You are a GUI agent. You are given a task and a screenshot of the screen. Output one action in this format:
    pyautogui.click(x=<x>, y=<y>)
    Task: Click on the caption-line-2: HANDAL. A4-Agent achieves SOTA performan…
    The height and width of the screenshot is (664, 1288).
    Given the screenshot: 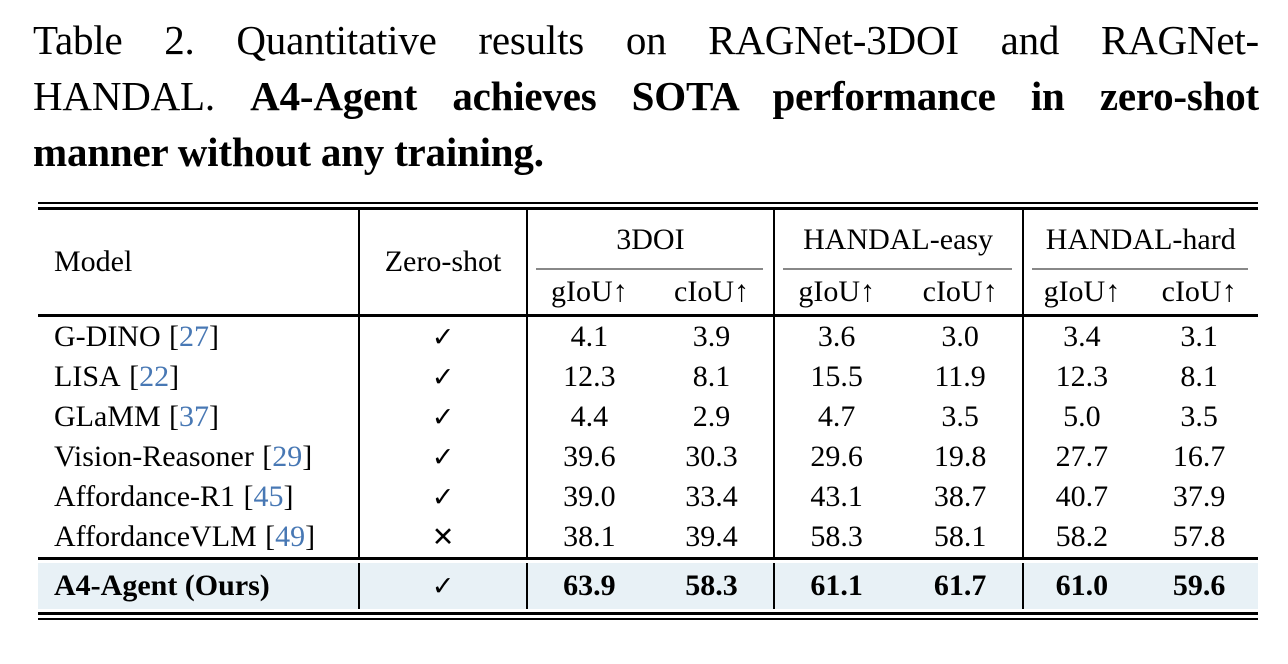 What is the action you would take?
    pyautogui.click(x=646, y=96)
    